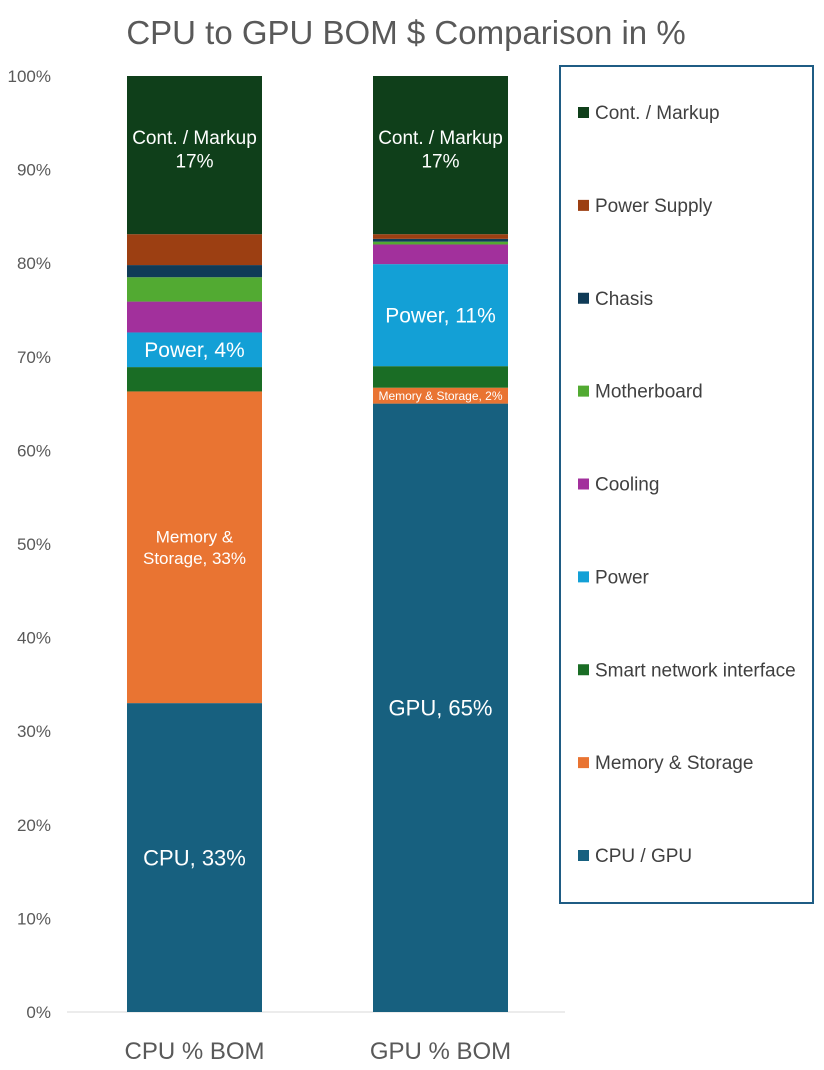 The width and height of the screenshot is (824, 1070). I want to click on y-tick-label: 60%, so click(34, 450).